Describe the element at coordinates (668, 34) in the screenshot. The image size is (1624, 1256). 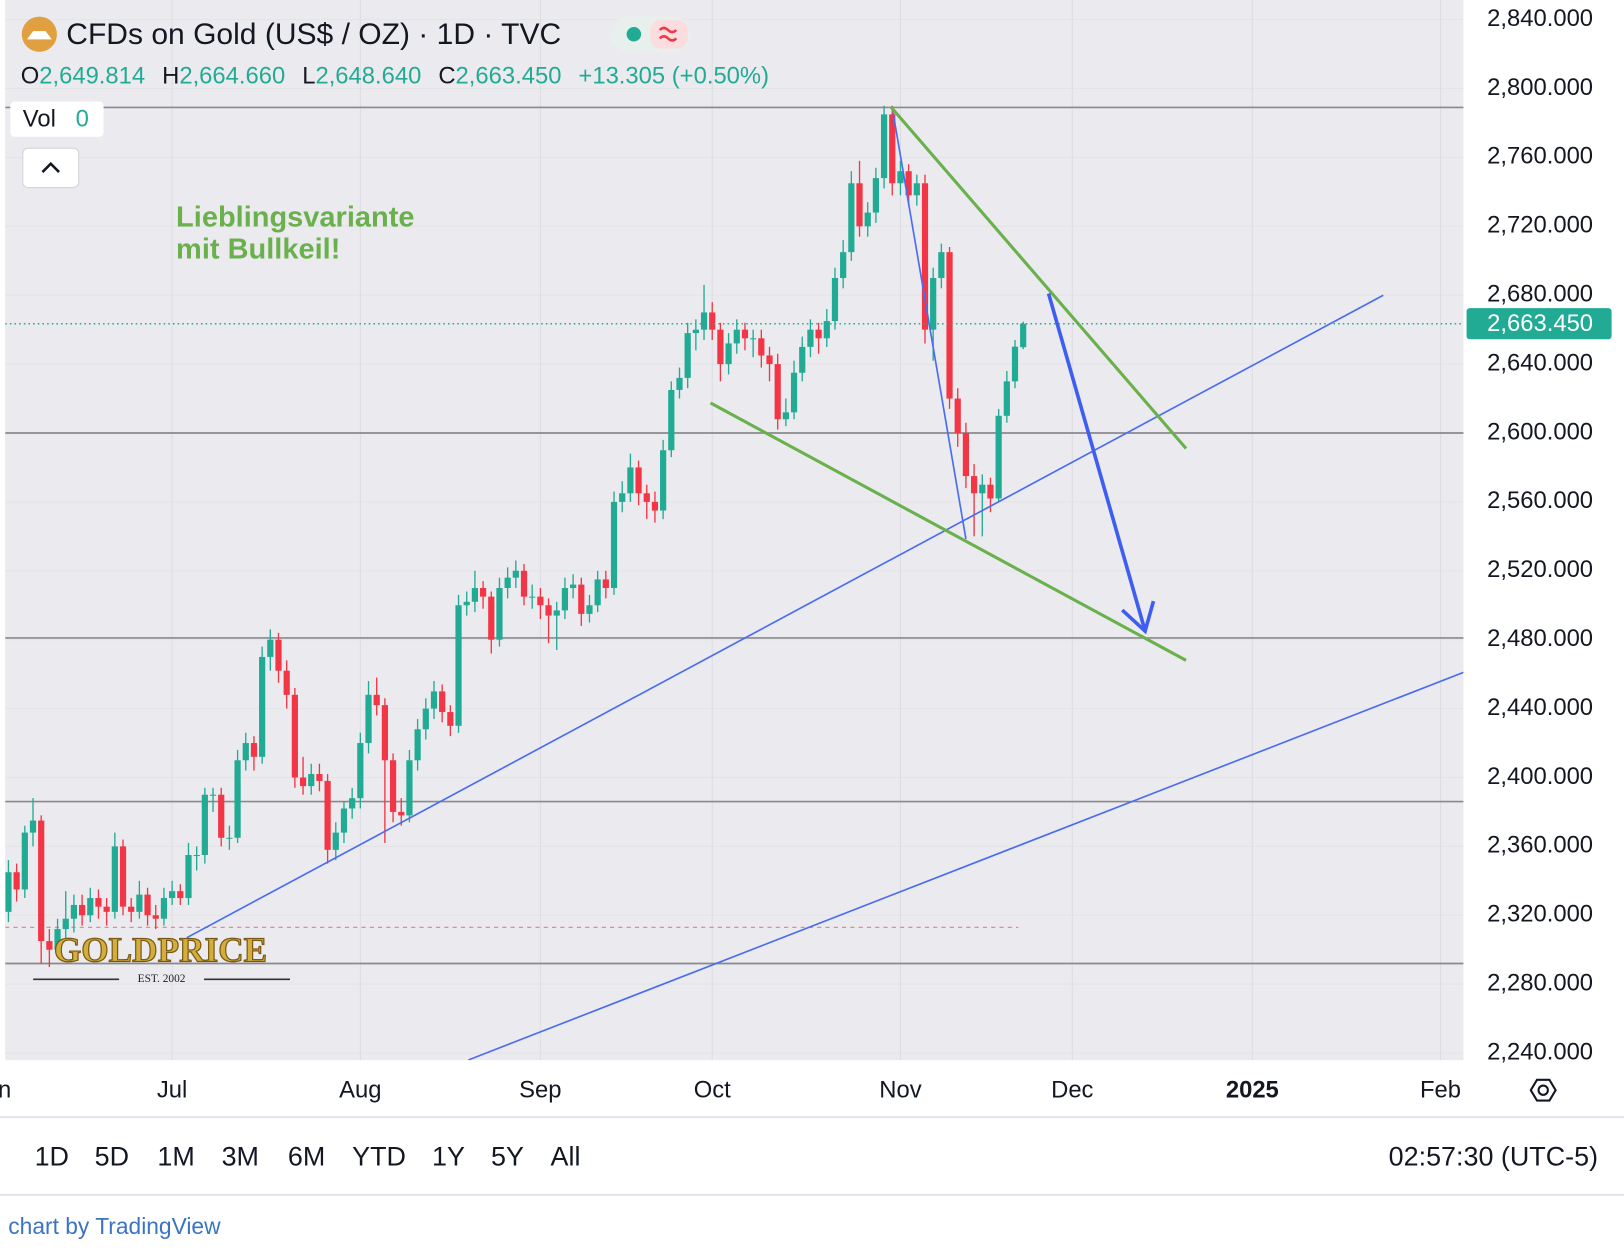
I see `approx-icon` at that location.